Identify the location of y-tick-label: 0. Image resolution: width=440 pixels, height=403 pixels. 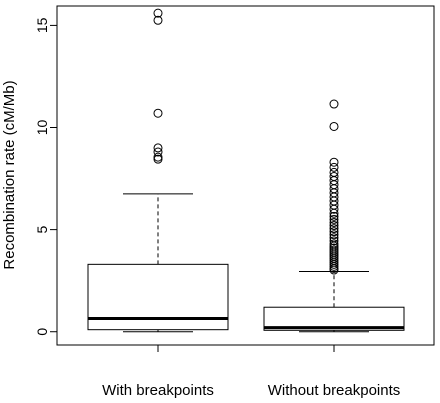
(42, 332).